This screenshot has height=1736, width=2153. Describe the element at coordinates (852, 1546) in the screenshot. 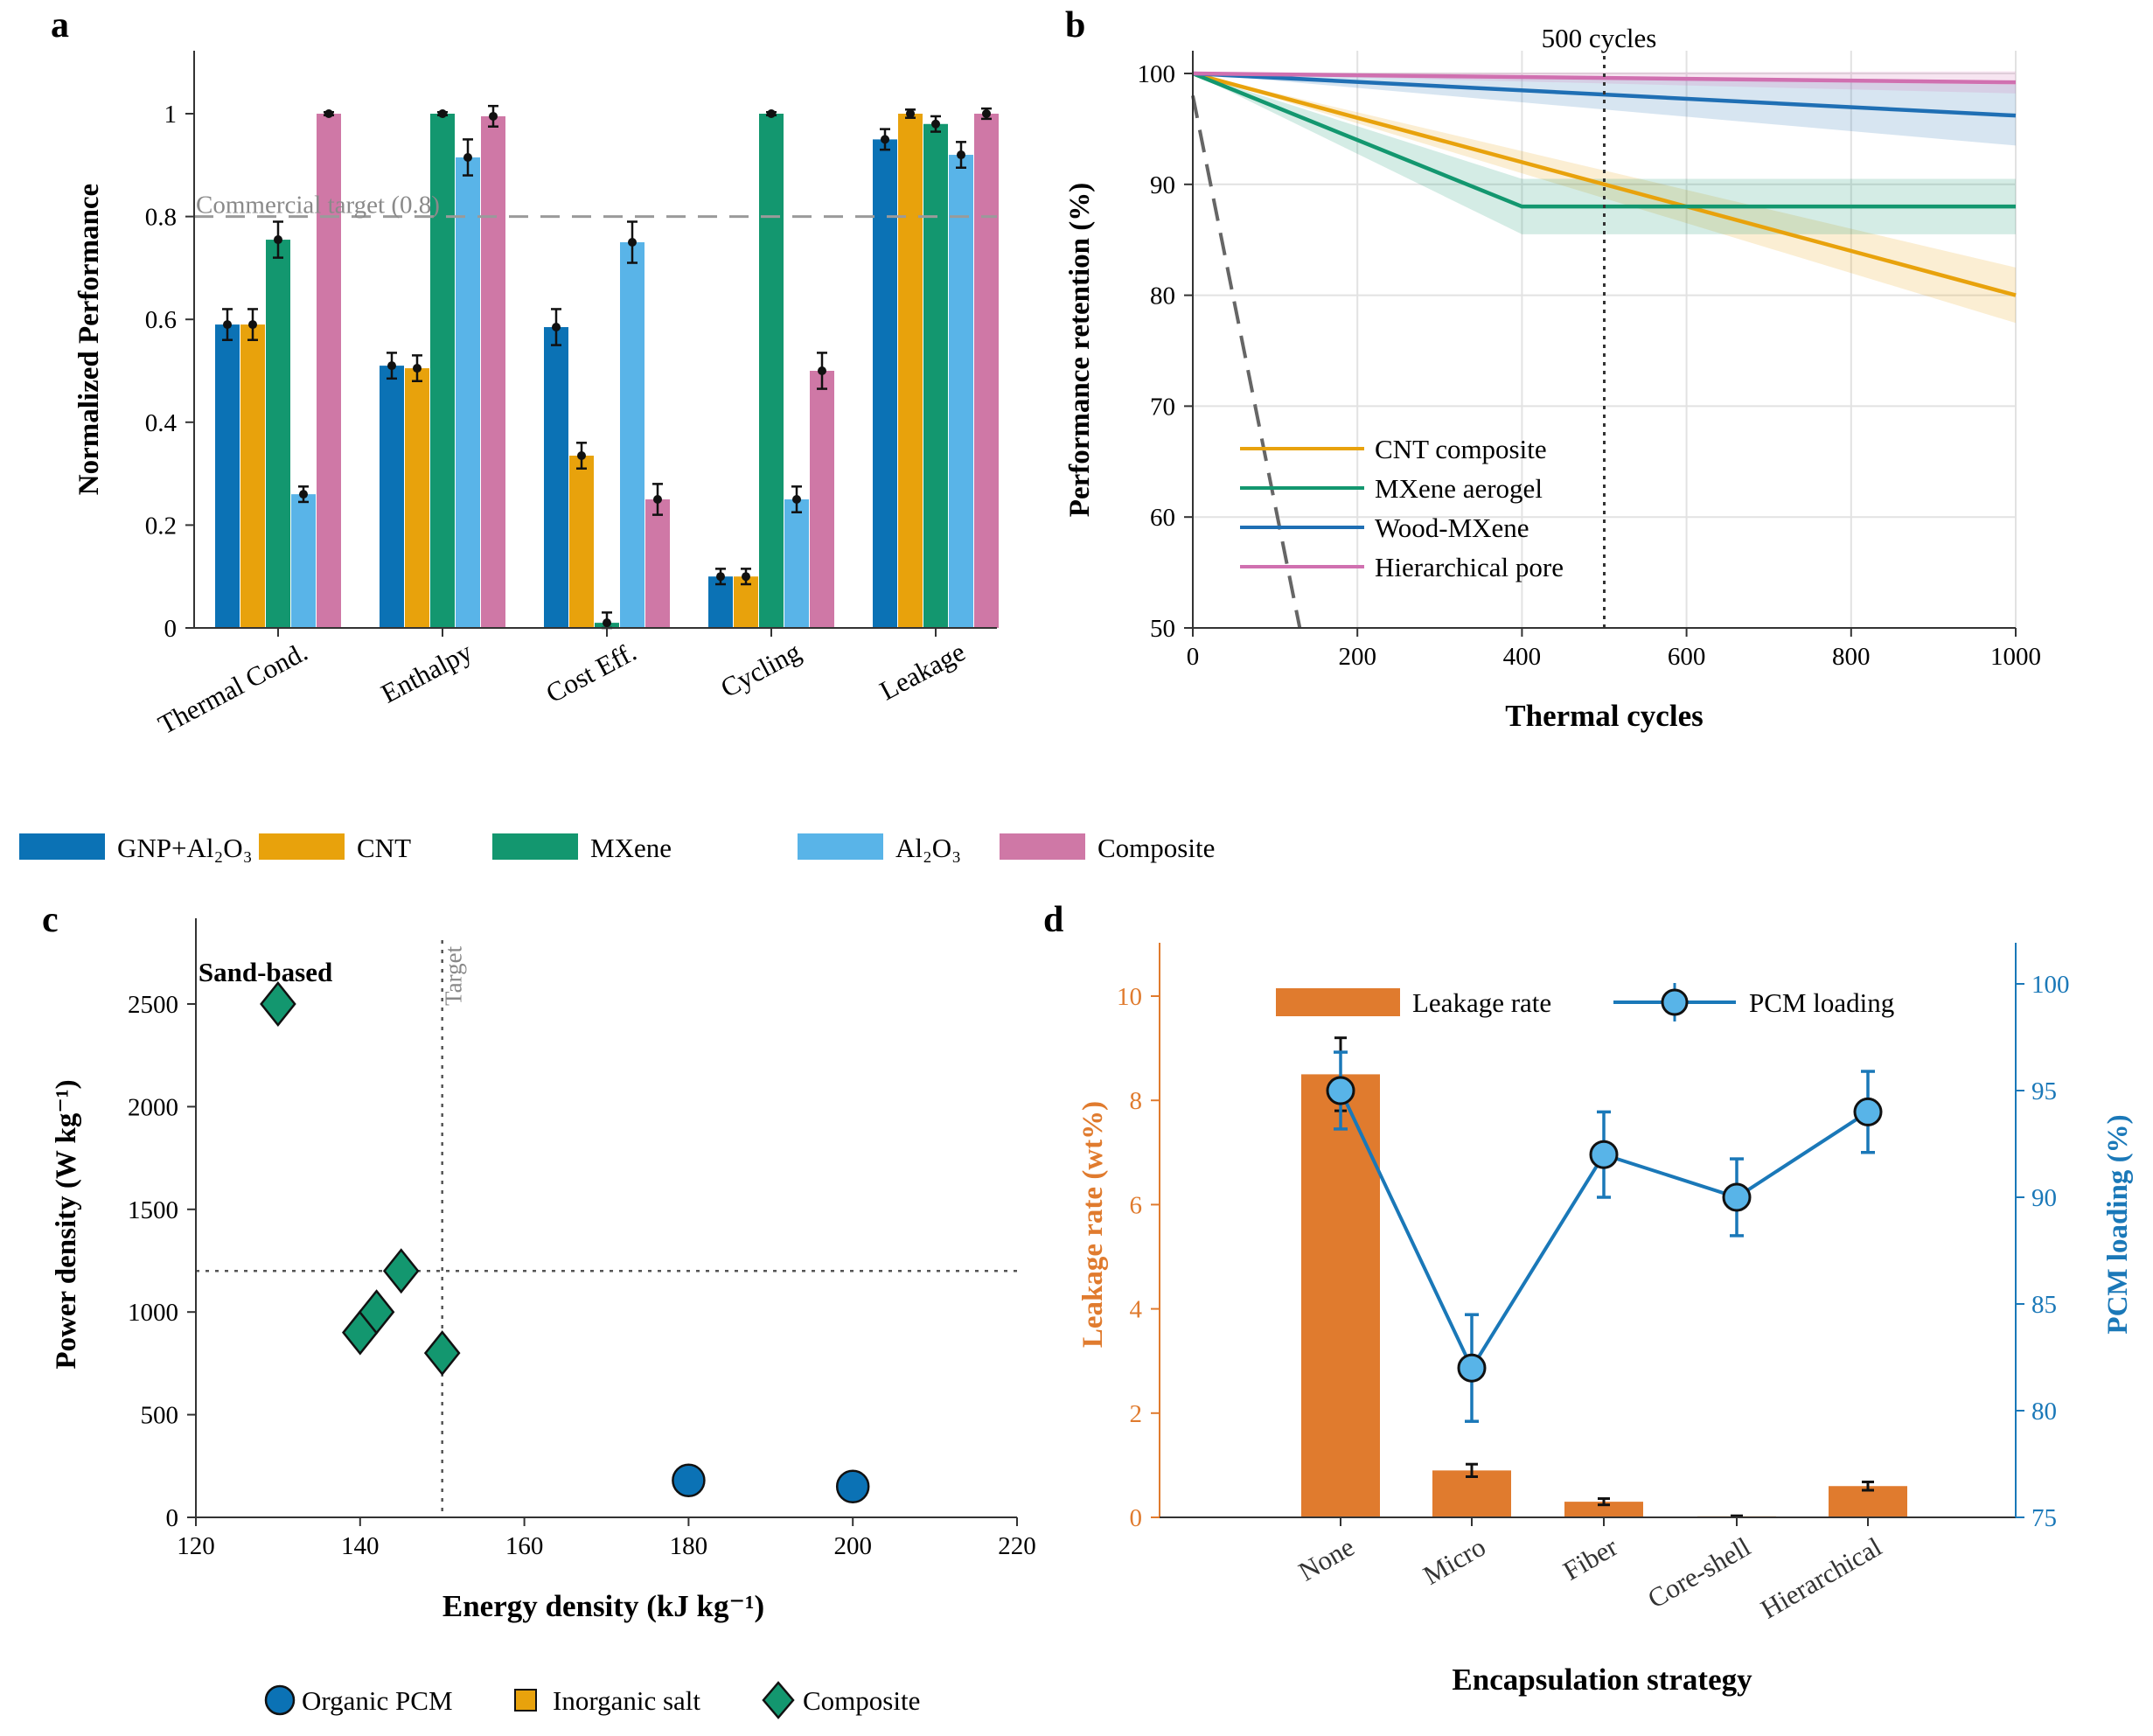

I see `x-tick-label: 200` at that location.